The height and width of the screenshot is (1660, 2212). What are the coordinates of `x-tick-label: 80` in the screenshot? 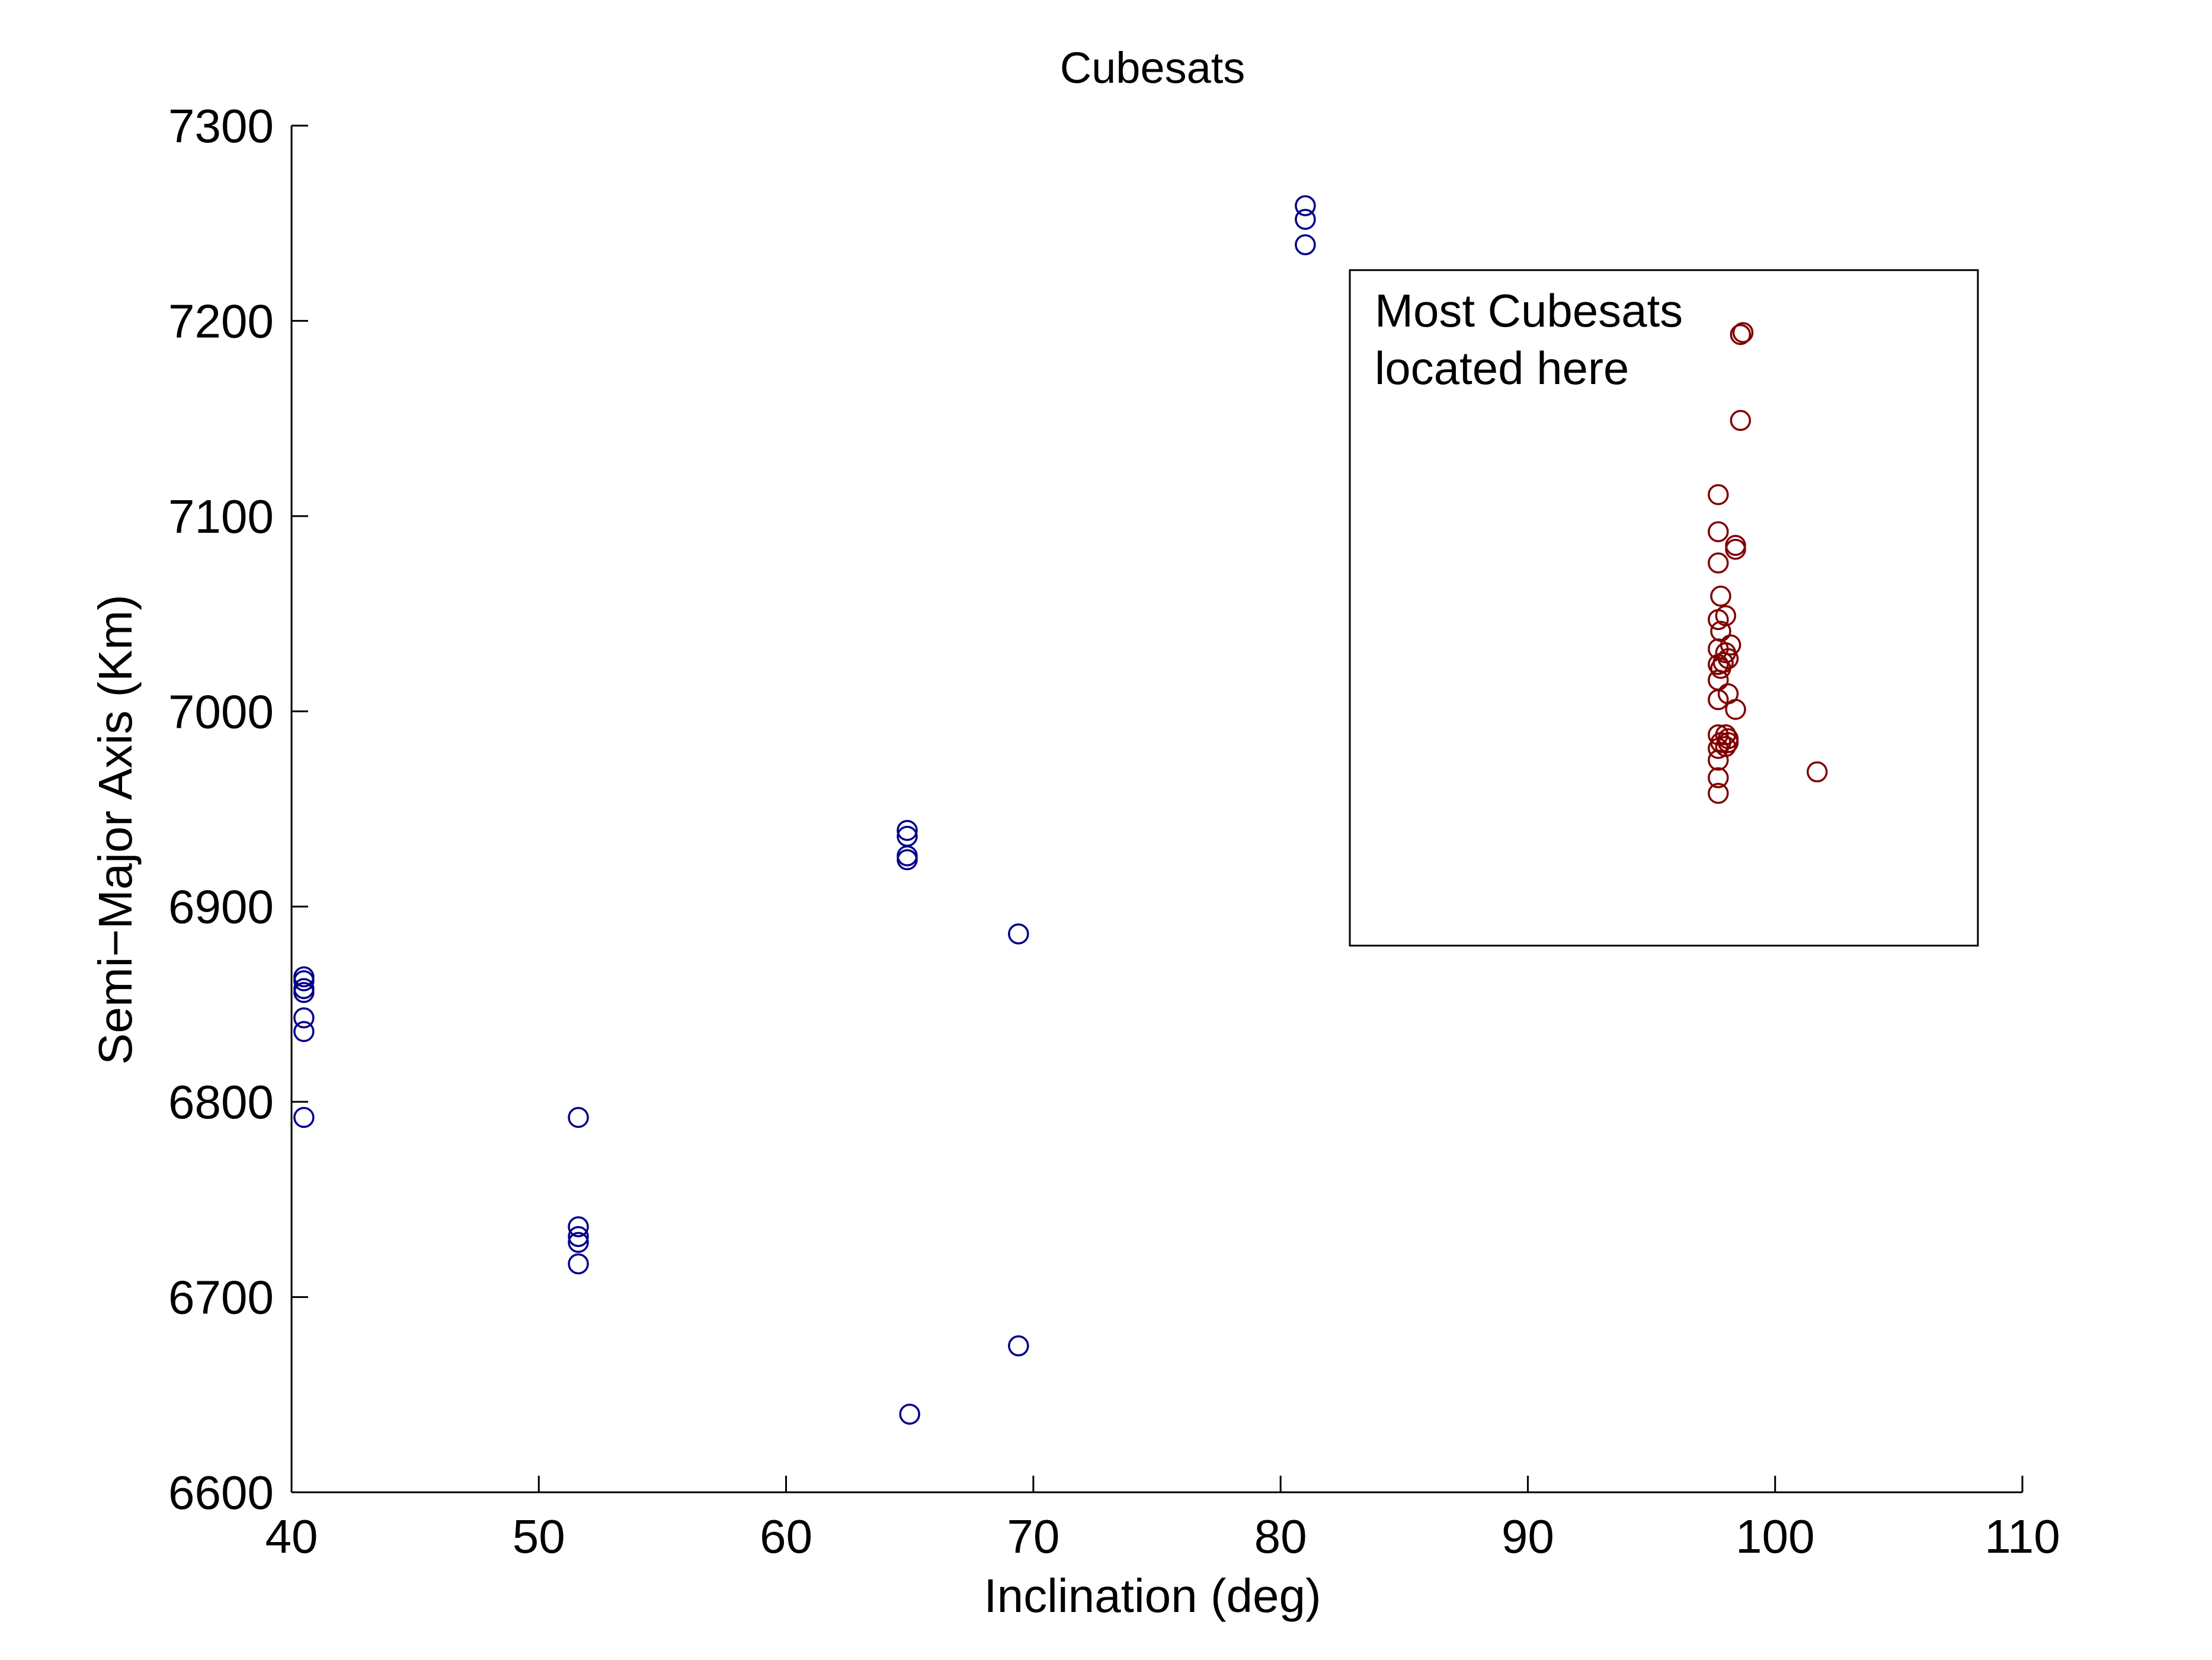 It's located at (1280, 1537).